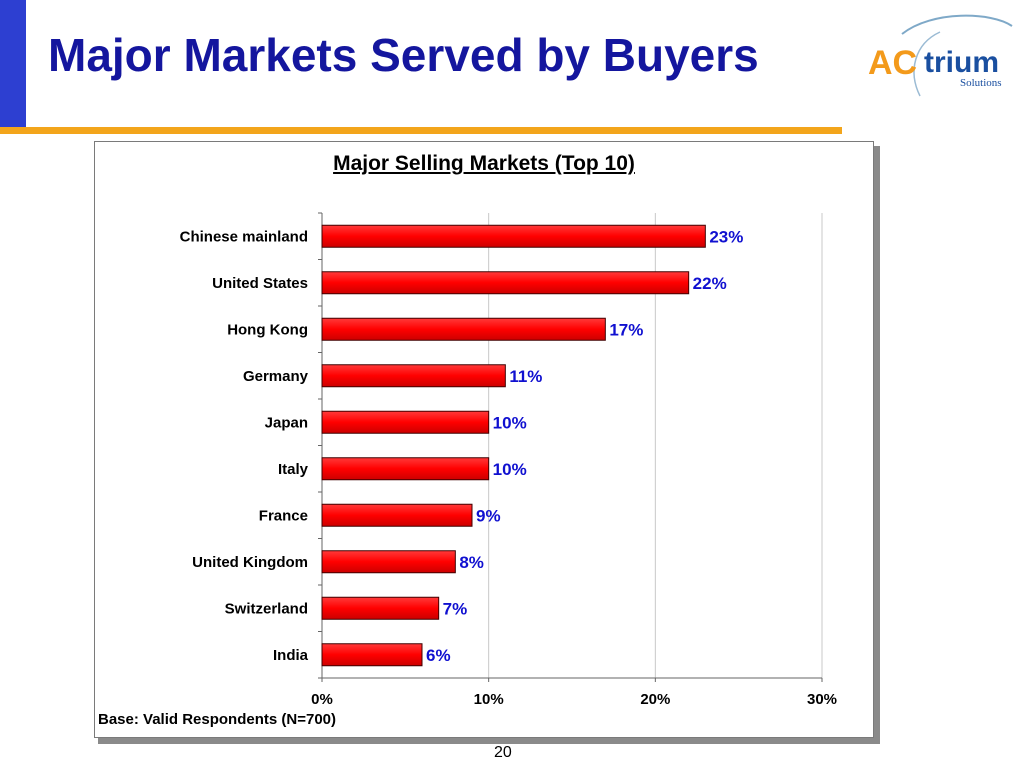 The height and width of the screenshot is (768, 1024). I want to click on category-label: Switzerland, so click(266, 608).